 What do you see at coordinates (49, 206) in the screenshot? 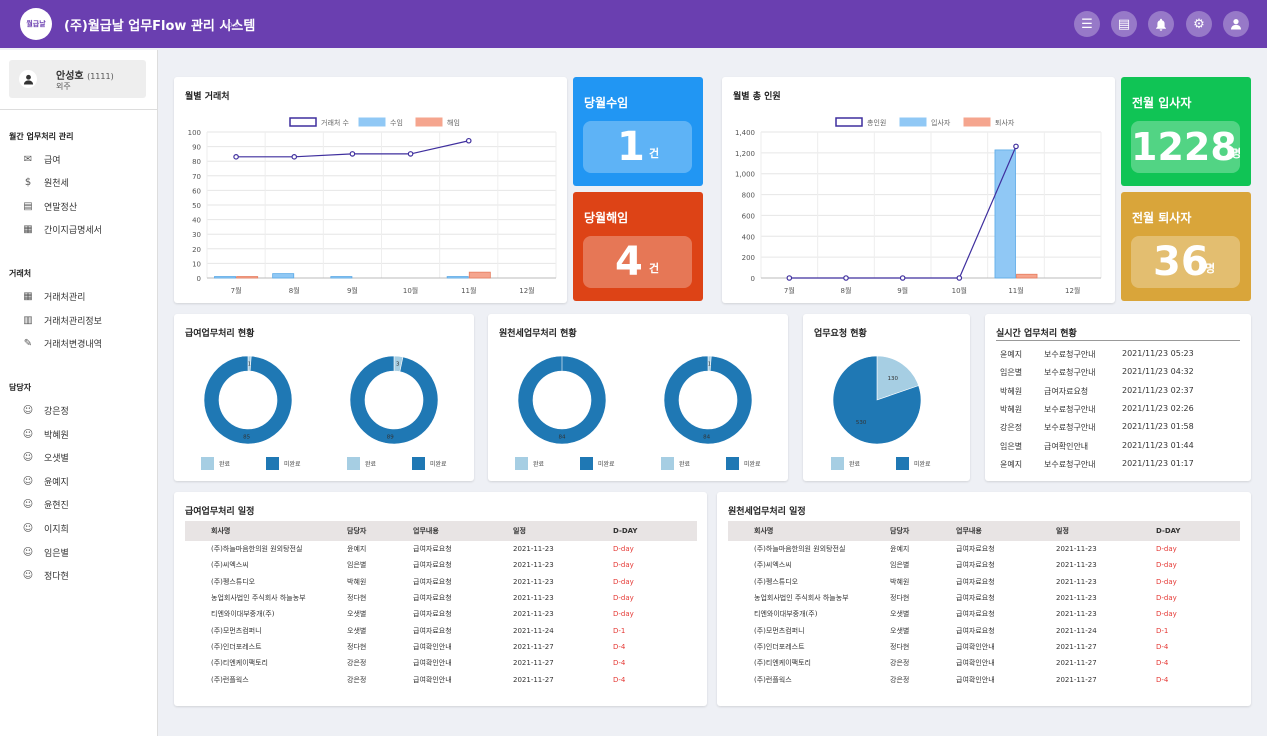
I see `sidebar-item-year-end: ▤ 연말정산` at bounding box center [49, 206].